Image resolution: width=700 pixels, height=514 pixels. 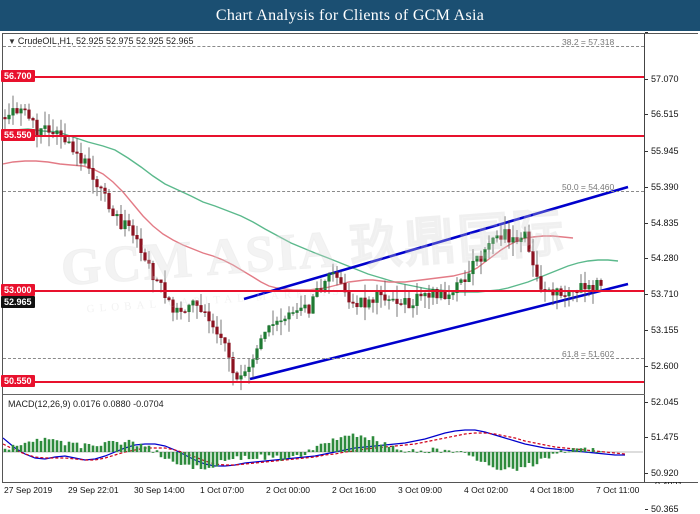 I want to click on header-banner: Chart Analysis for Clients of GCM Asia, so click(x=350, y=15).